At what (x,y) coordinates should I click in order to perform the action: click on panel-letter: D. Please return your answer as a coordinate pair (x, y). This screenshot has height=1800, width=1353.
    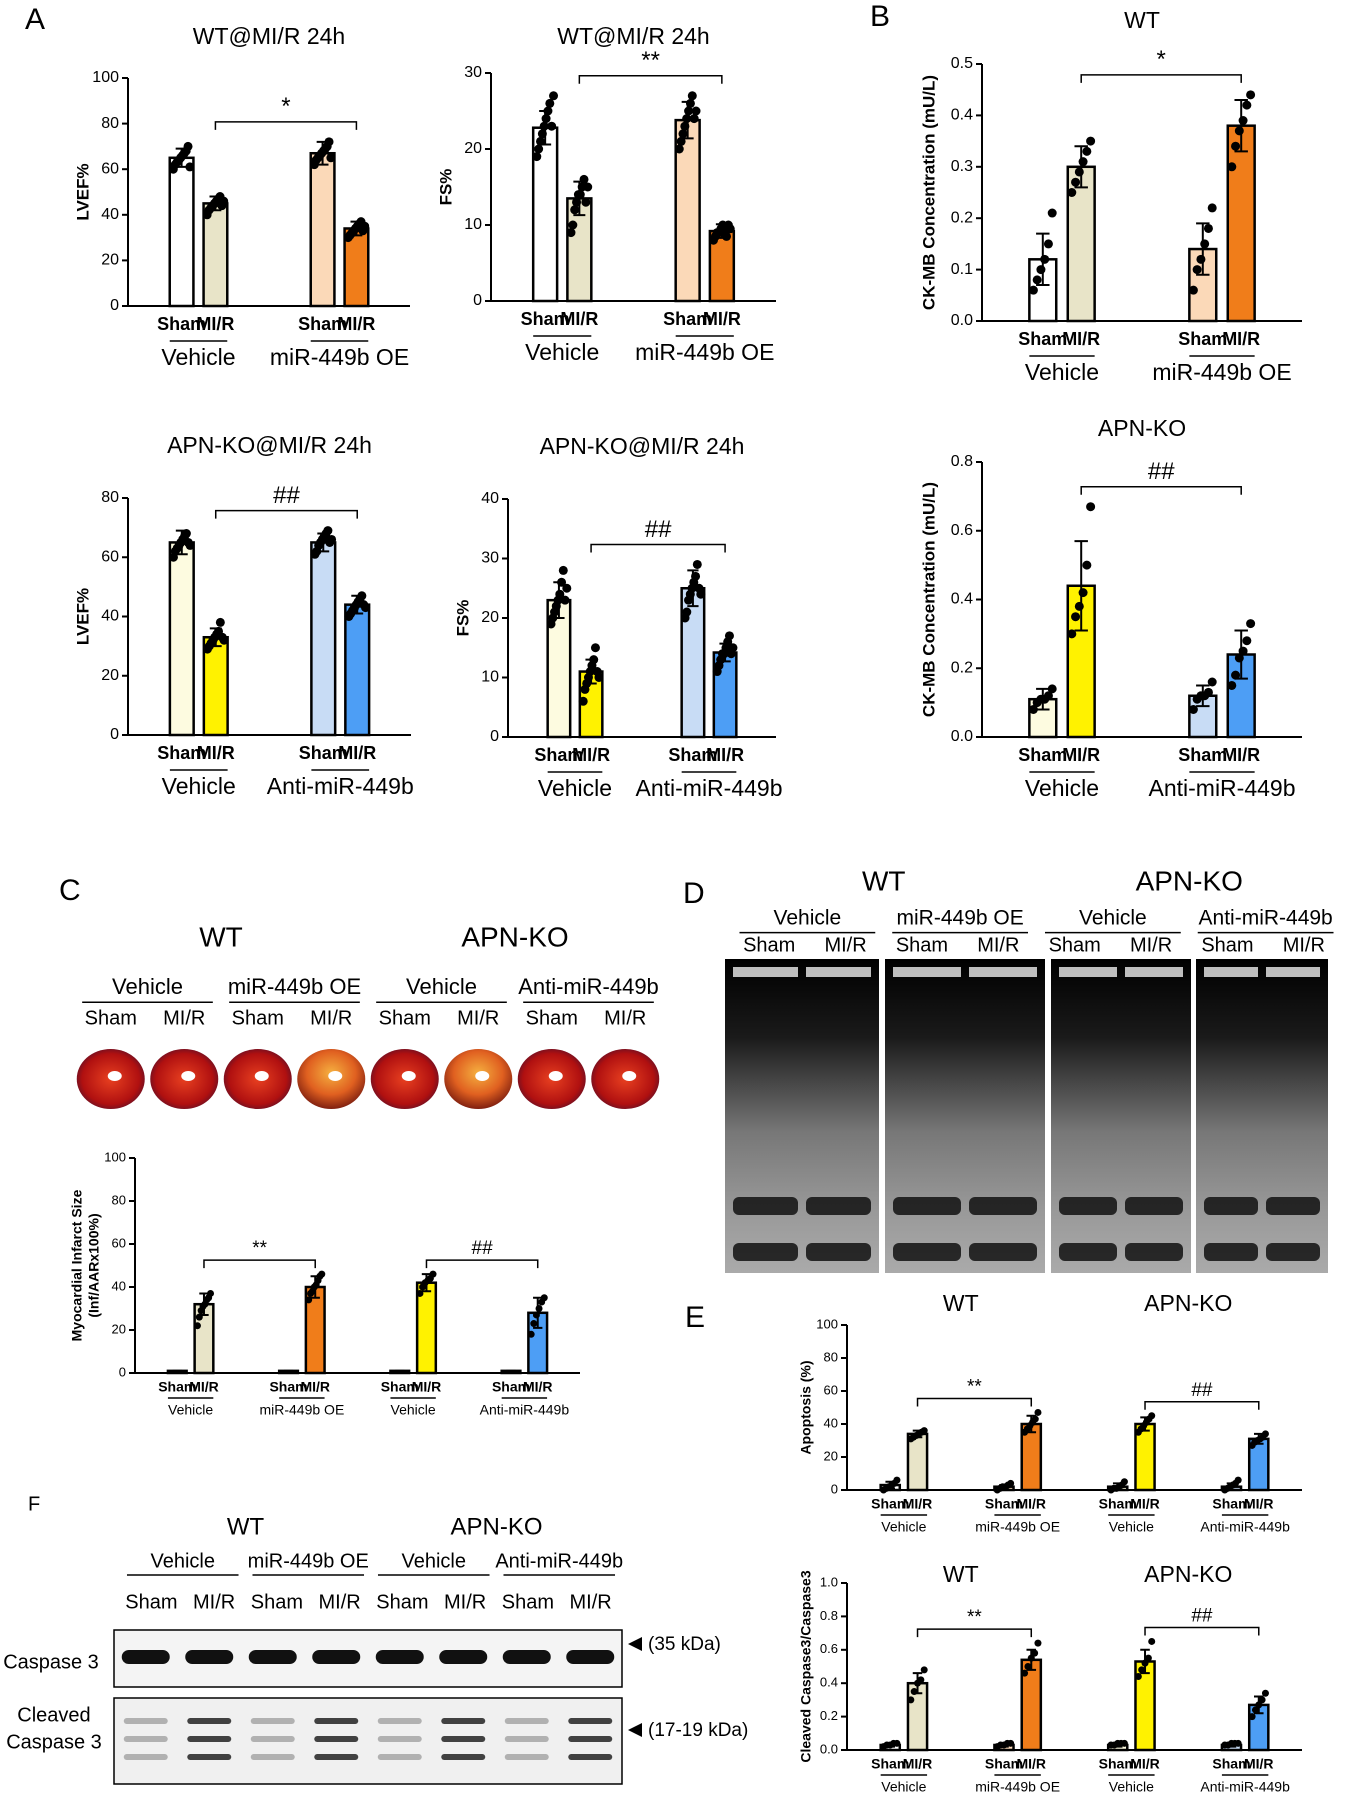
    Looking at the image, I should click on (694, 893).